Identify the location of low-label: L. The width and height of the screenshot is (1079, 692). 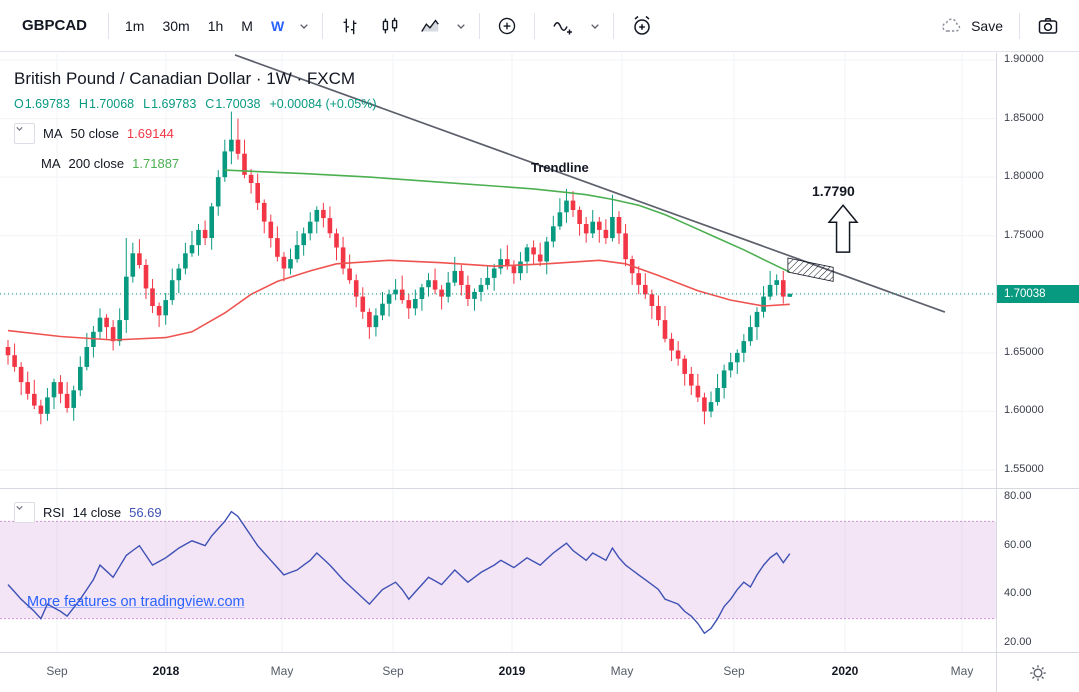
(147, 104).